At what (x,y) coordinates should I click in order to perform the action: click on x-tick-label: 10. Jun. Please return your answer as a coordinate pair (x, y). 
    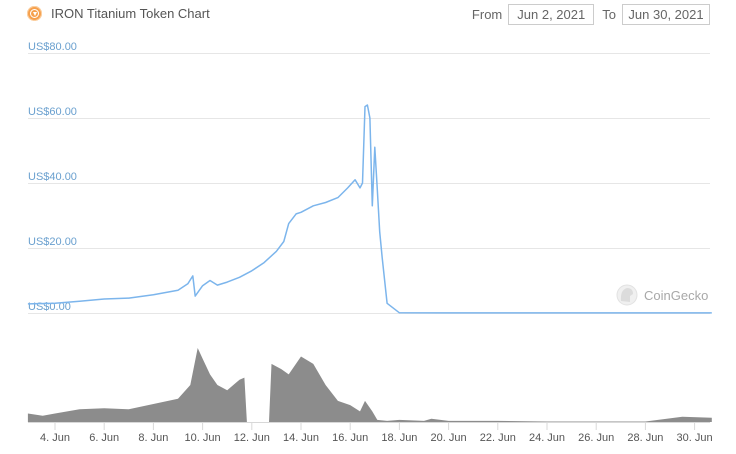
    Looking at the image, I should click on (203, 438).